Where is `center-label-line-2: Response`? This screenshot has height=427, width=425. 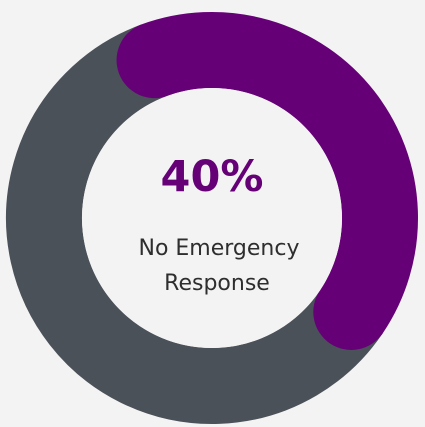 center-label-line-2: Response is located at coordinates (217, 283).